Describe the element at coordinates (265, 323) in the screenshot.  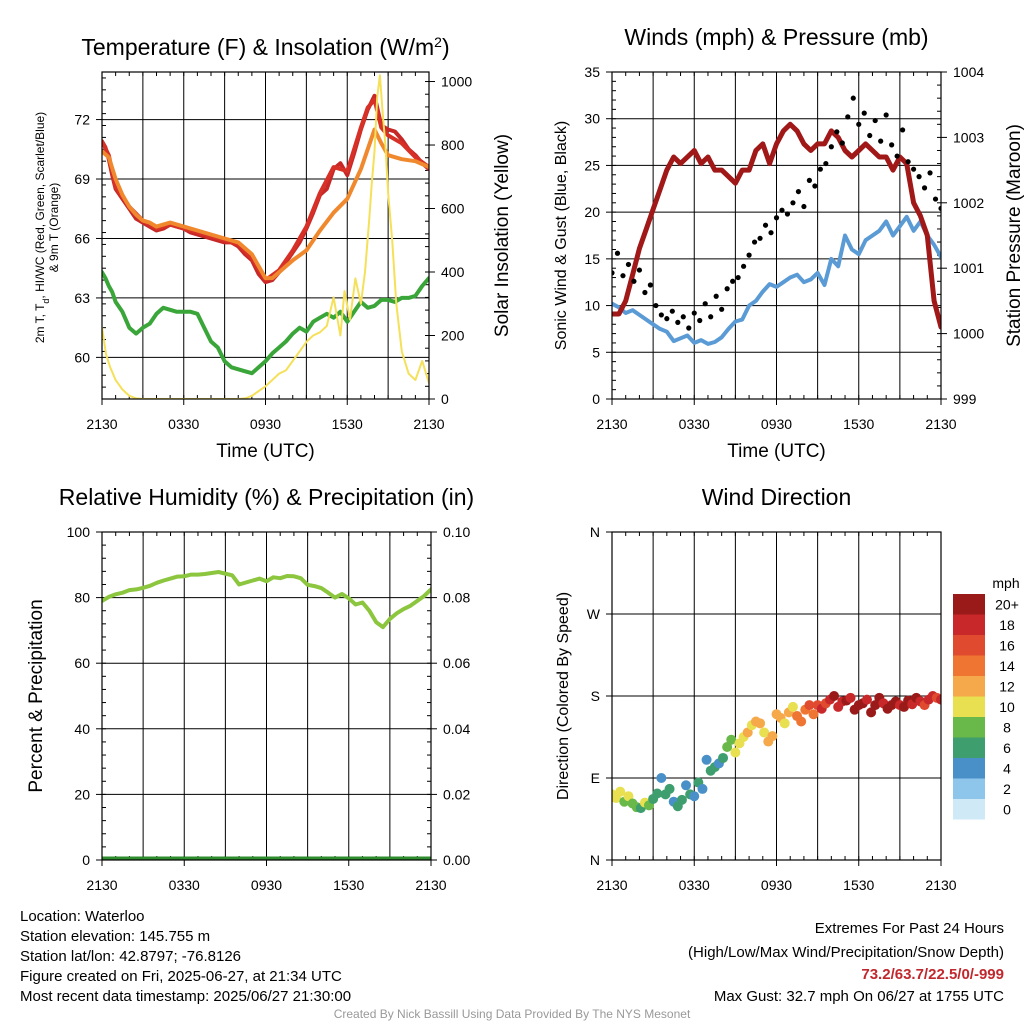
I see `dewpoint-line` at that location.